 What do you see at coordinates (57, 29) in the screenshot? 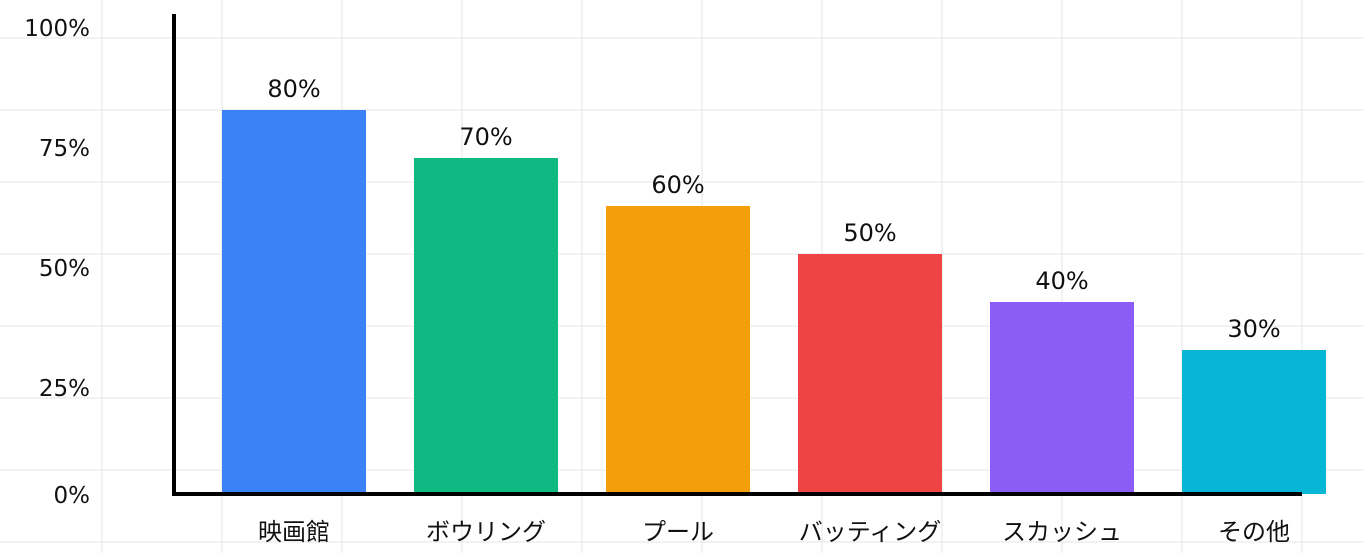
I see `y-tick-label: 100%` at bounding box center [57, 29].